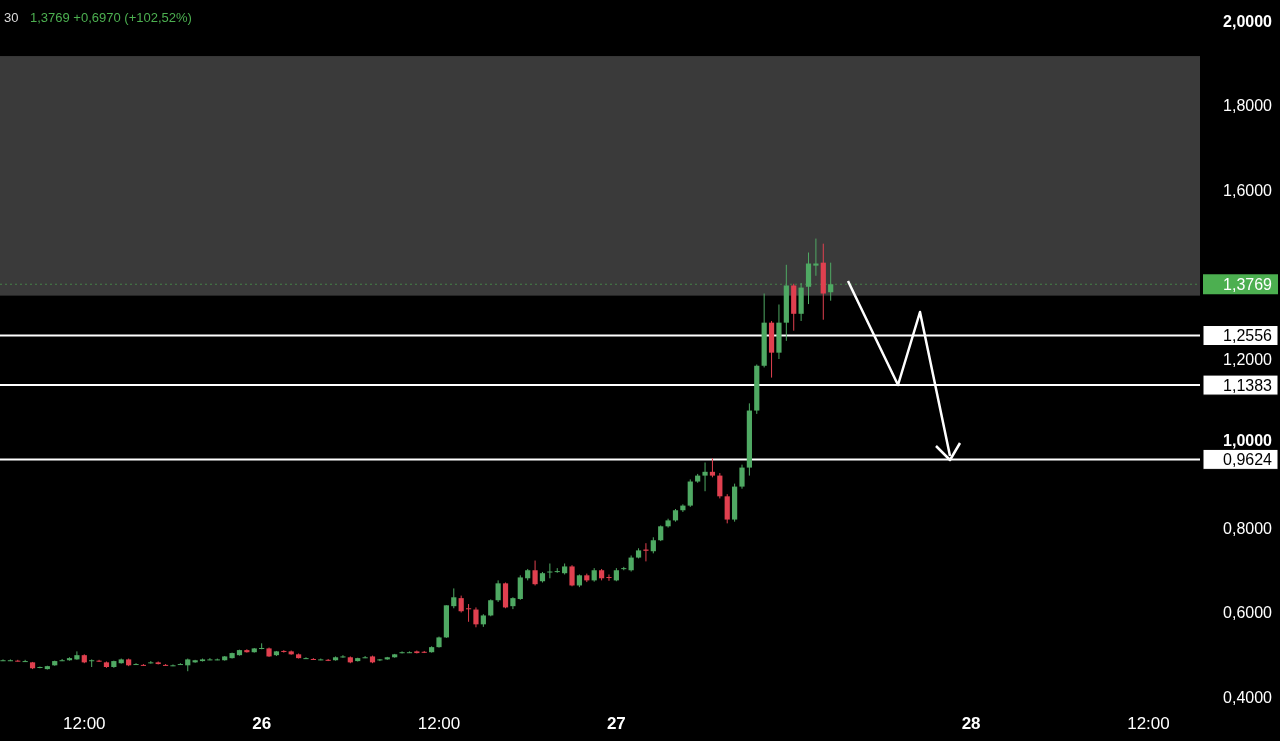 The image size is (1280, 741). I want to click on y-tick-label: 1,6000, so click(1248, 190).